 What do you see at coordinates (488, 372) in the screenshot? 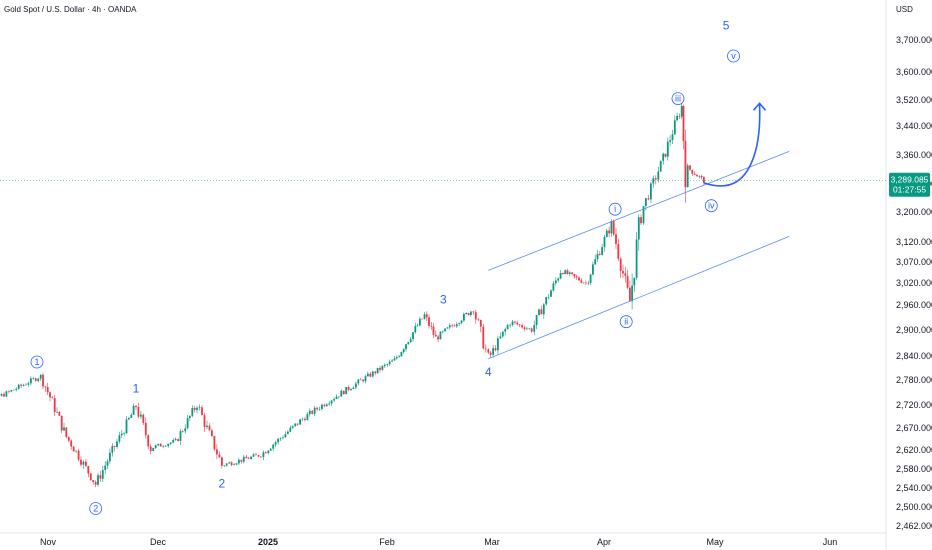
I see `wave-label: 4` at bounding box center [488, 372].